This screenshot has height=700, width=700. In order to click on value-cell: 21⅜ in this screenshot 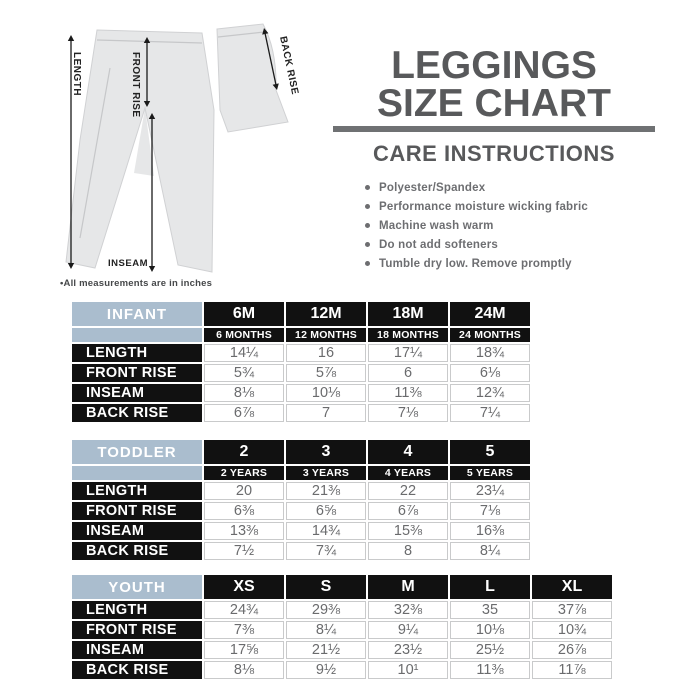, I will do `click(326, 491)`.